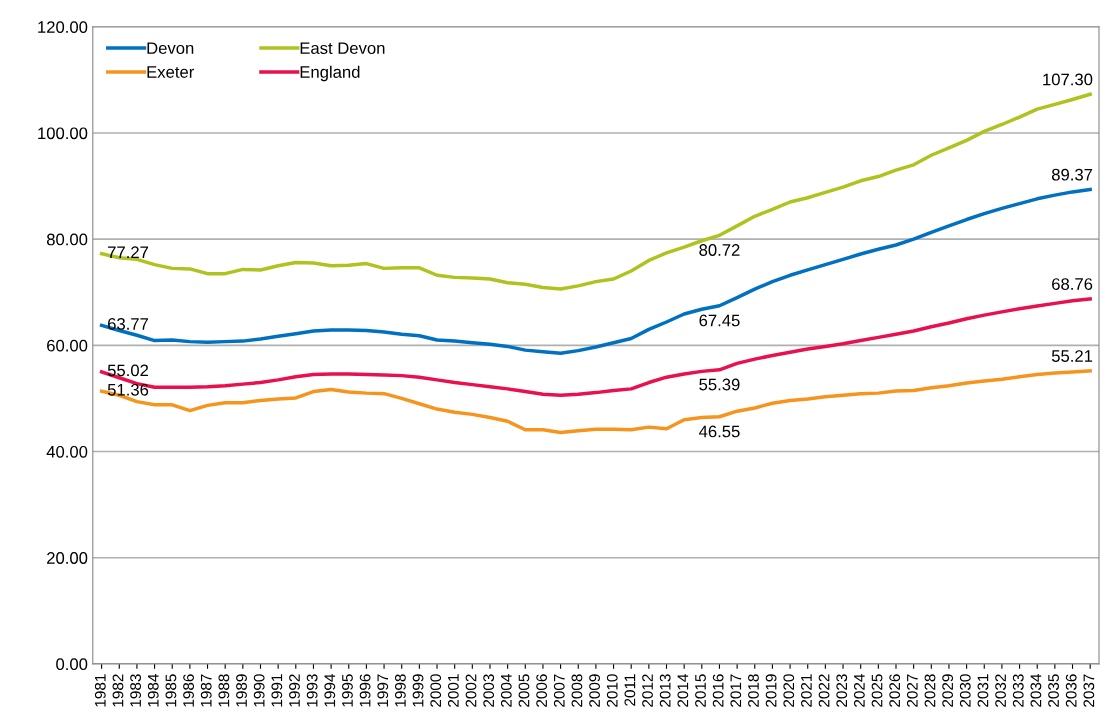 This screenshot has height=724, width=1118. I want to click on x-tick-label: 2005, so click(524, 690).